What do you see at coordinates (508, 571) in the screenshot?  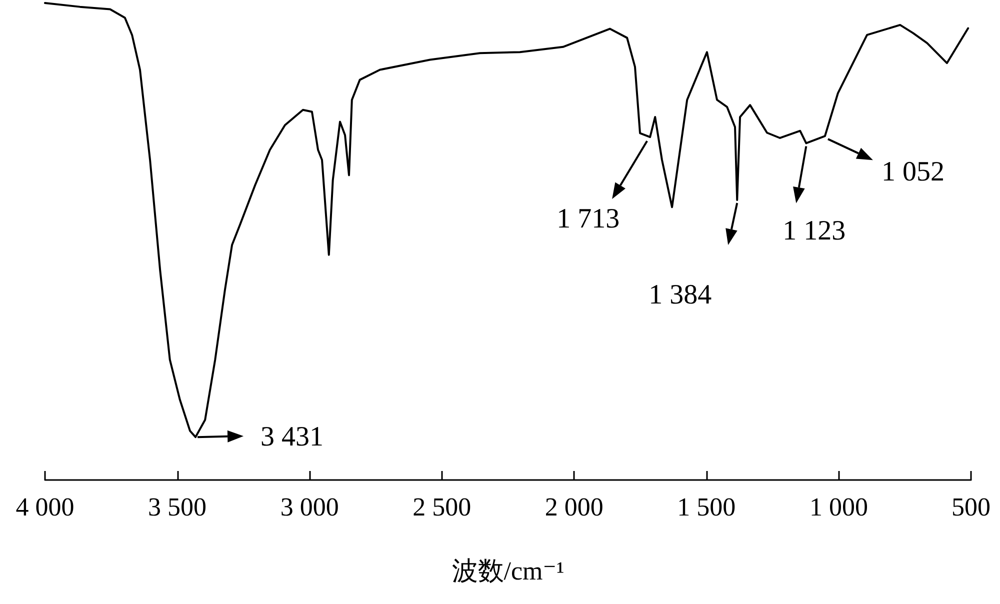 I see `x-axis-title: 波数/cm⁻¹` at bounding box center [508, 571].